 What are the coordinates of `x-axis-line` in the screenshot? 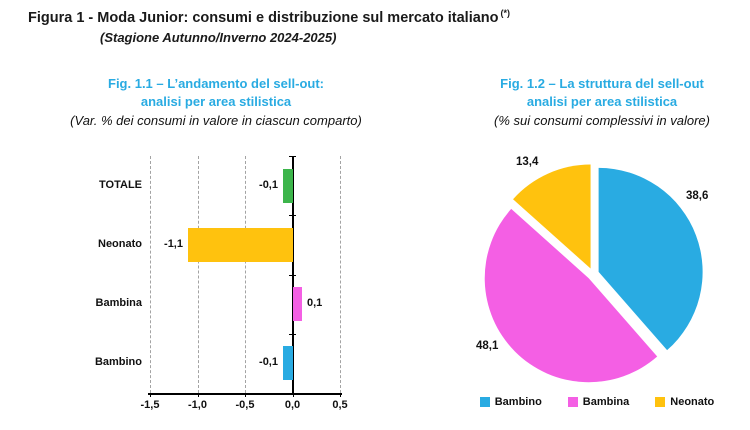 It's located at (245, 394).